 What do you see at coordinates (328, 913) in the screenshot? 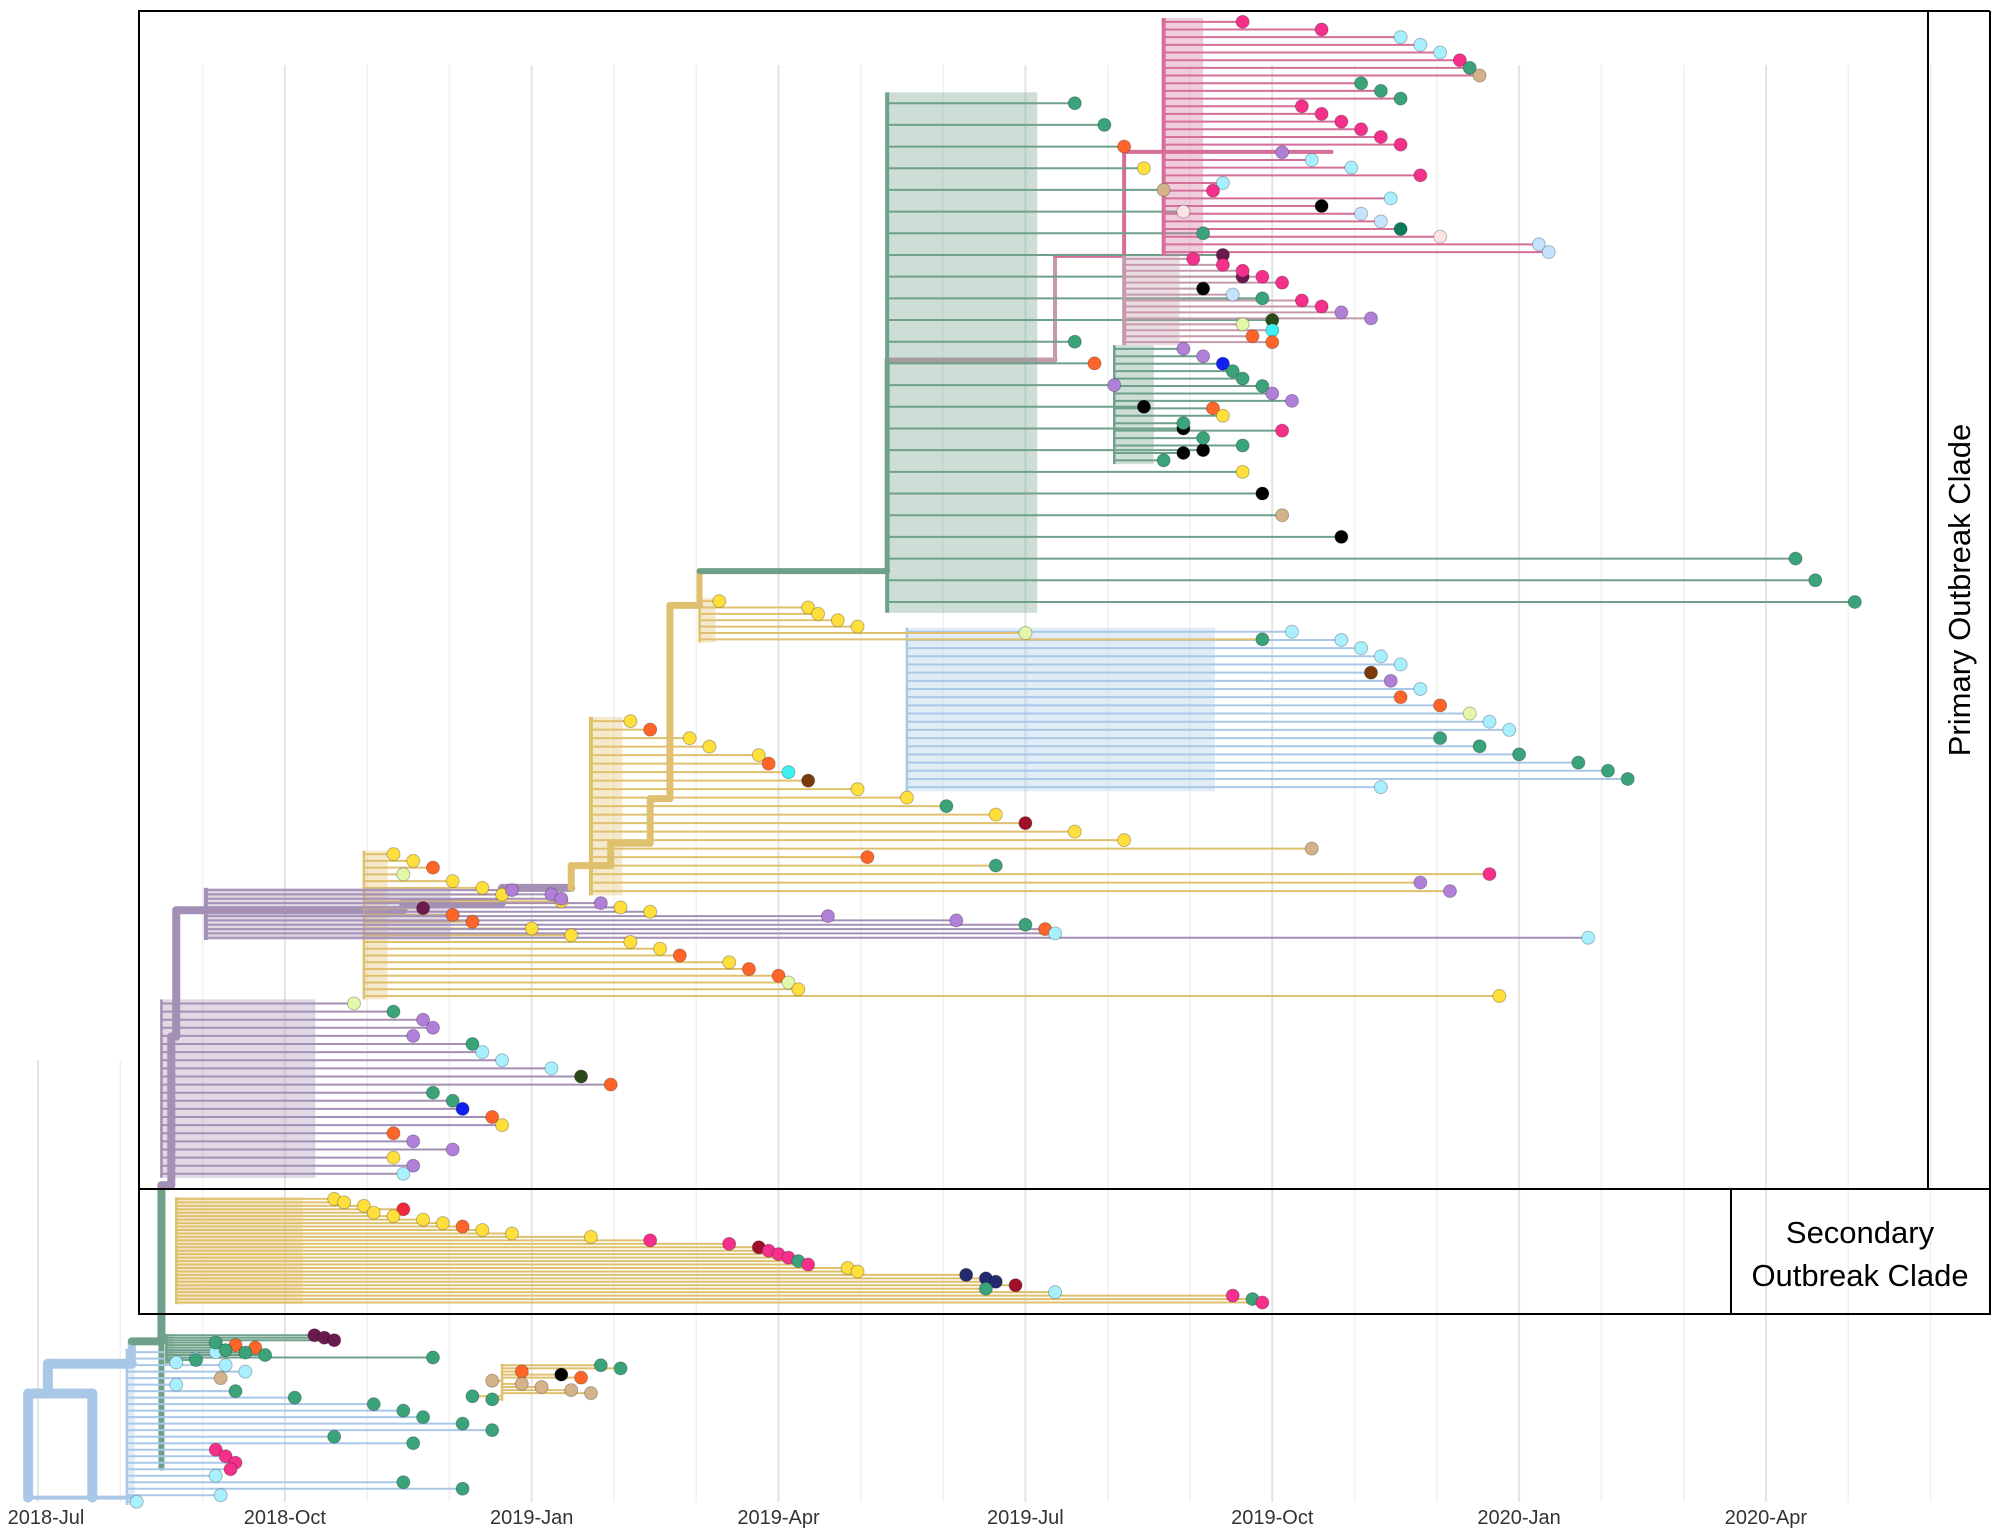
I see `clade-band-purple-spine` at bounding box center [328, 913].